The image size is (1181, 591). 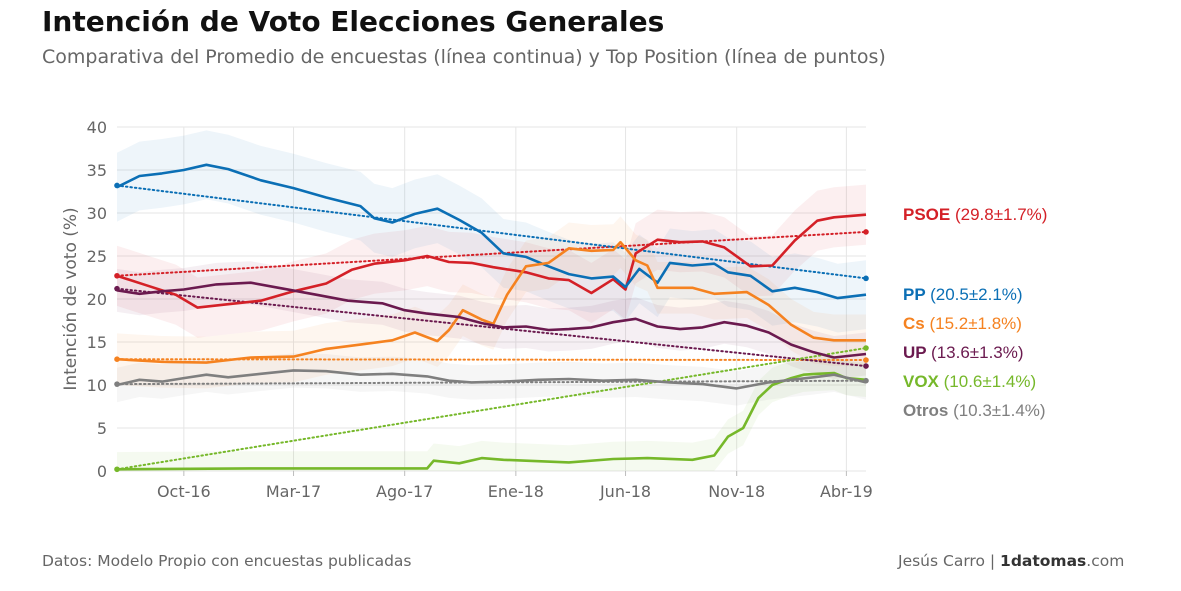 What do you see at coordinates (866, 360) in the screenshot?
I see `trend-end-dot-cs` at bounding box center [866, 360].